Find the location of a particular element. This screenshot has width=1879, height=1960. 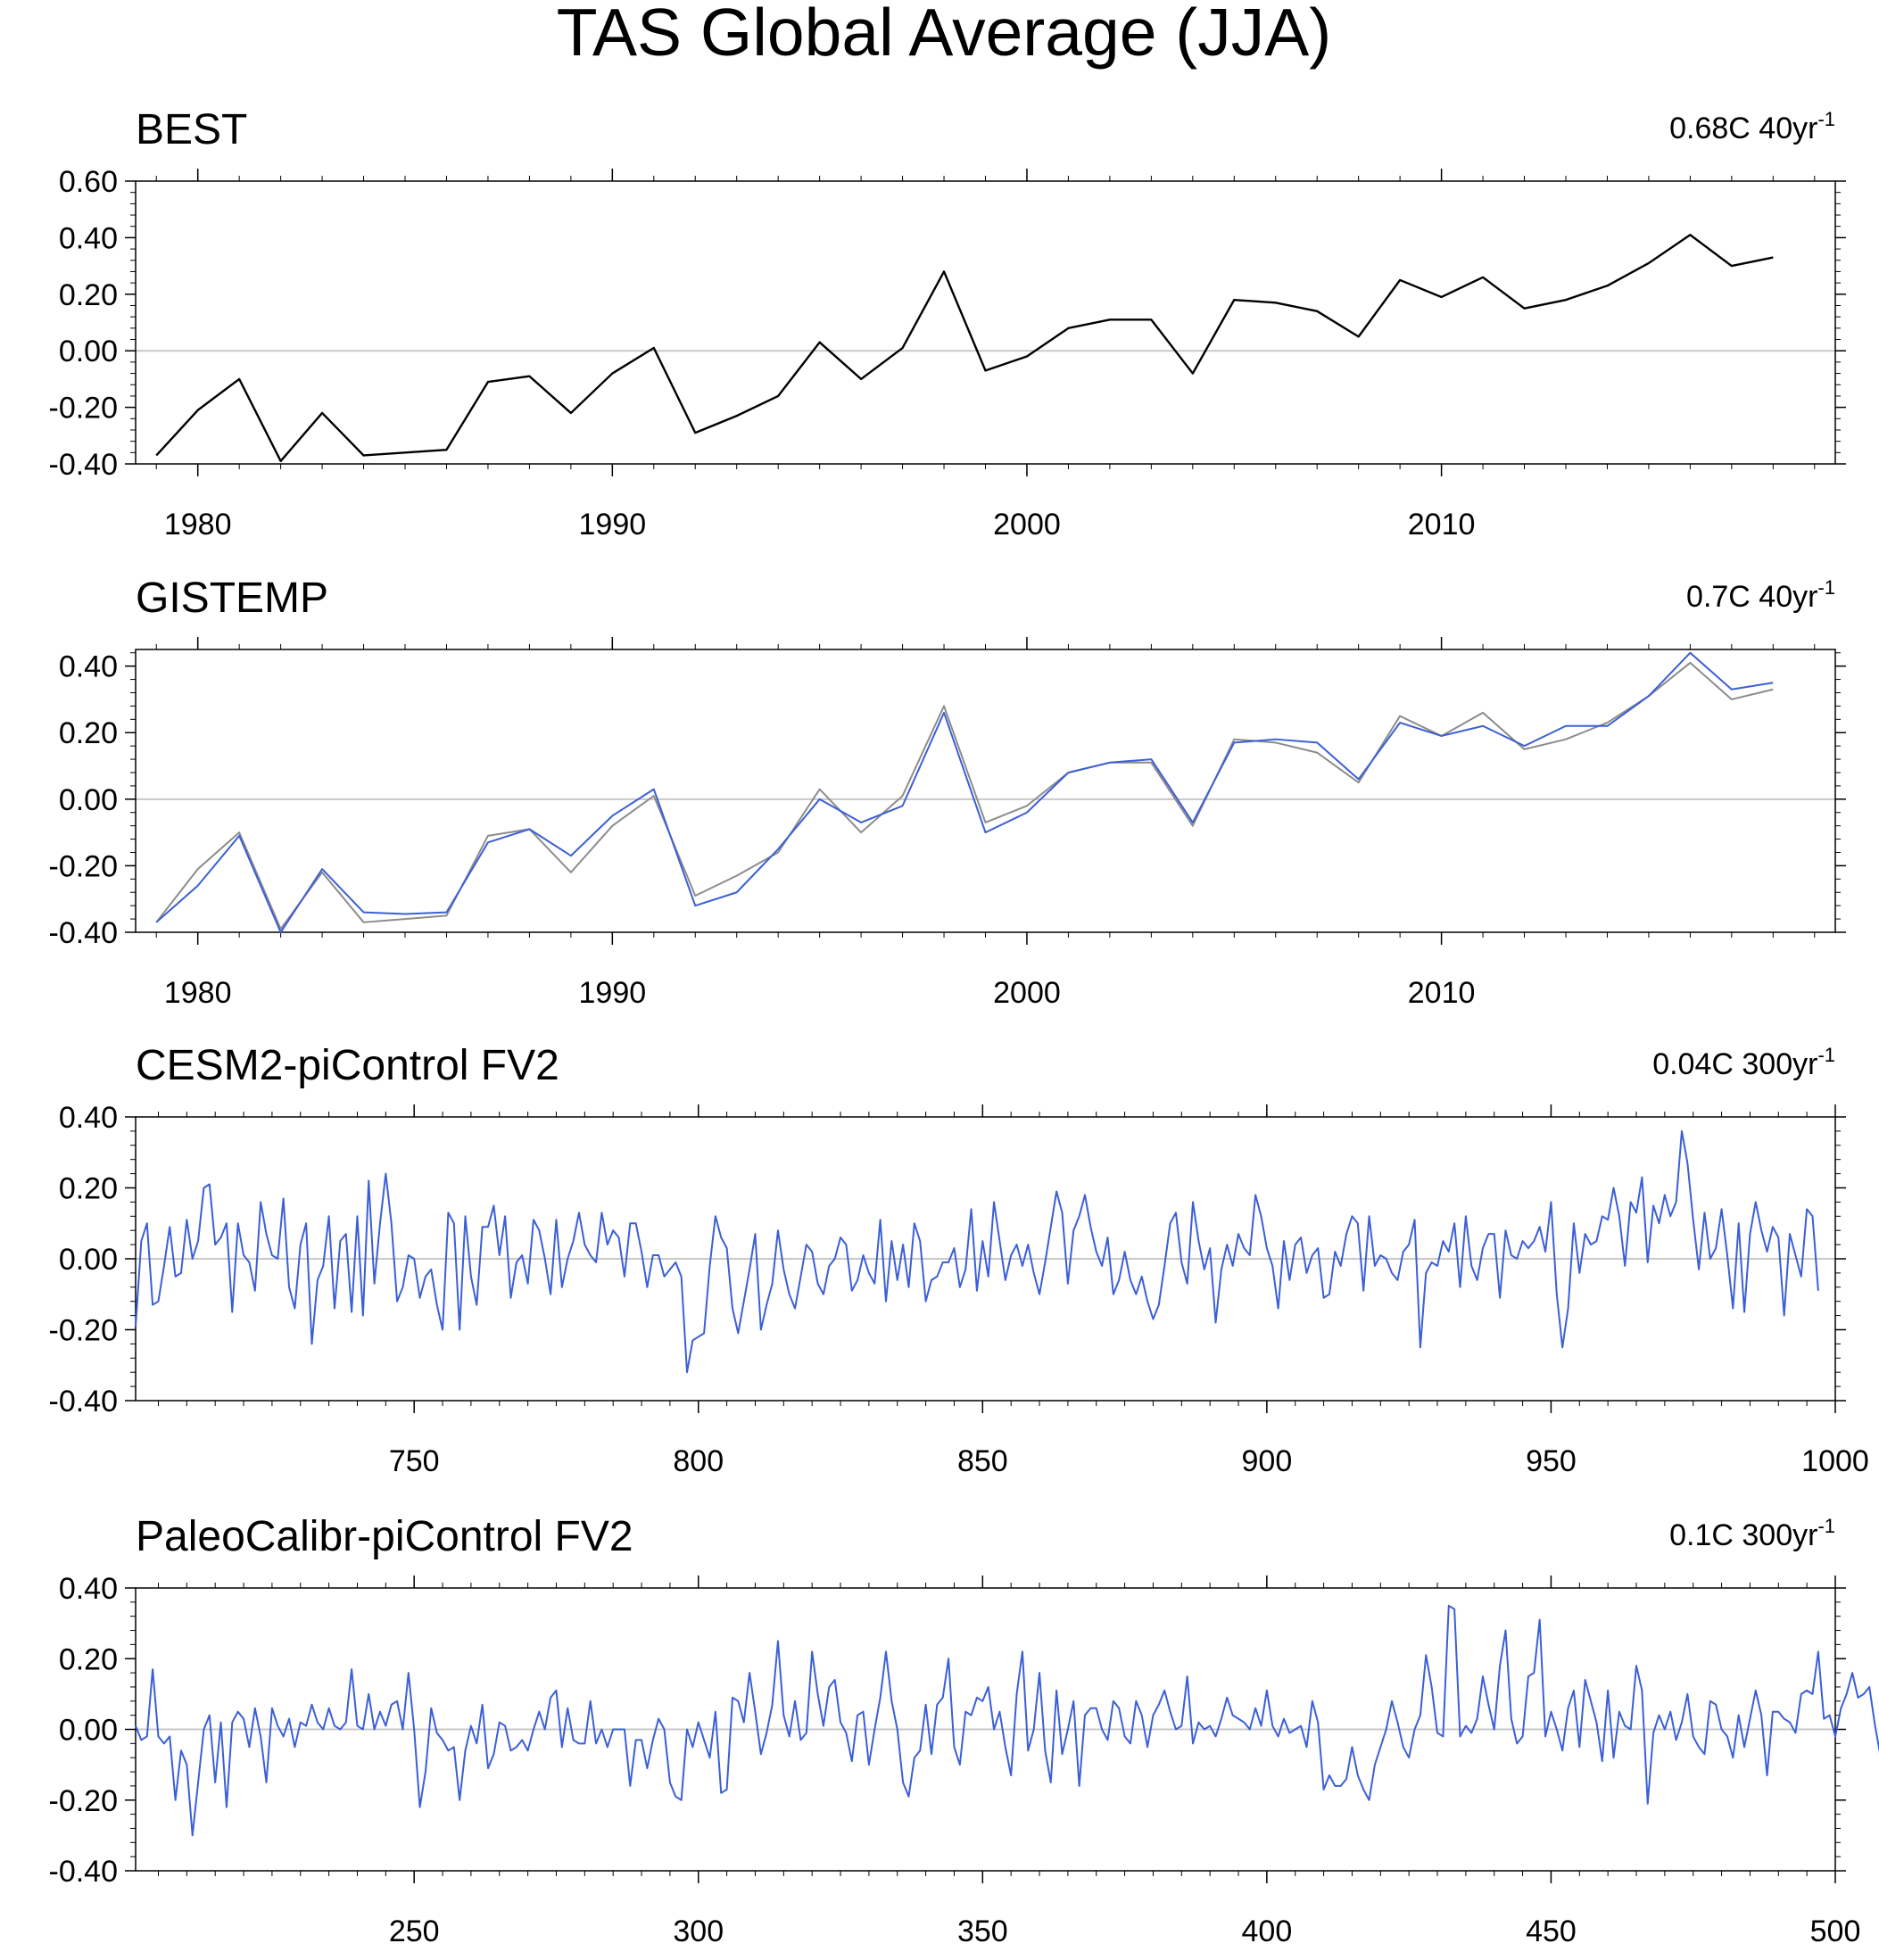

x-tick-label: 450 is located at coordinates (1551, 1931).